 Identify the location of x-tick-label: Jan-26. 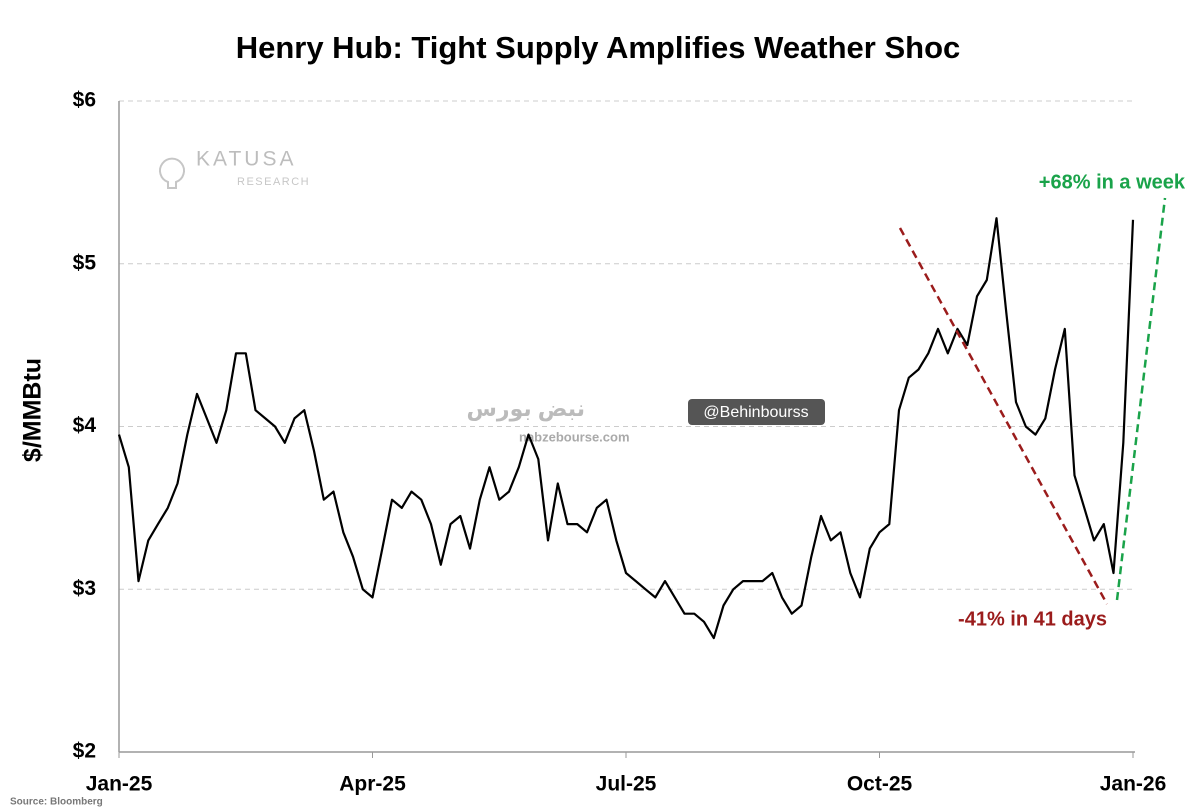
(1133, 784).